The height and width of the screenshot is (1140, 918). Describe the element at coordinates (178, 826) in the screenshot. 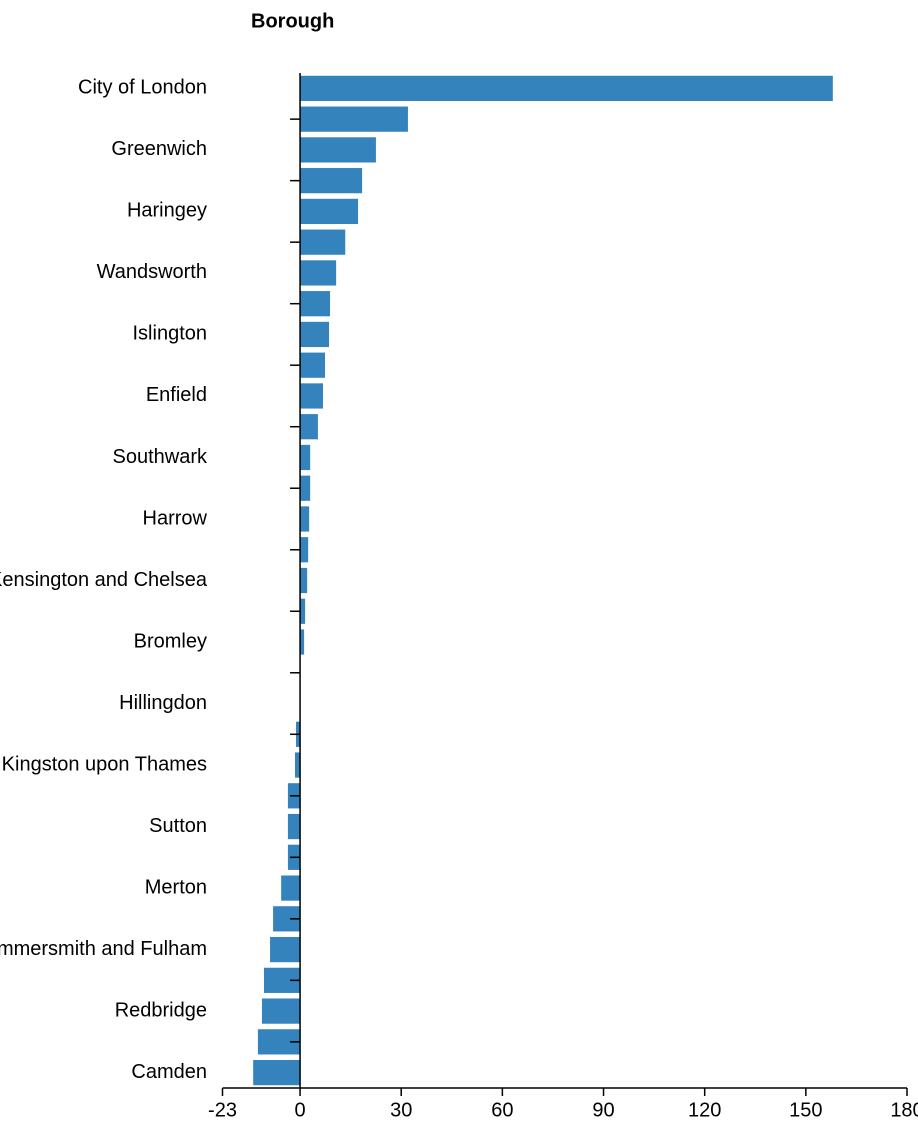

I see `y-tick-label: Sutton` at that location.